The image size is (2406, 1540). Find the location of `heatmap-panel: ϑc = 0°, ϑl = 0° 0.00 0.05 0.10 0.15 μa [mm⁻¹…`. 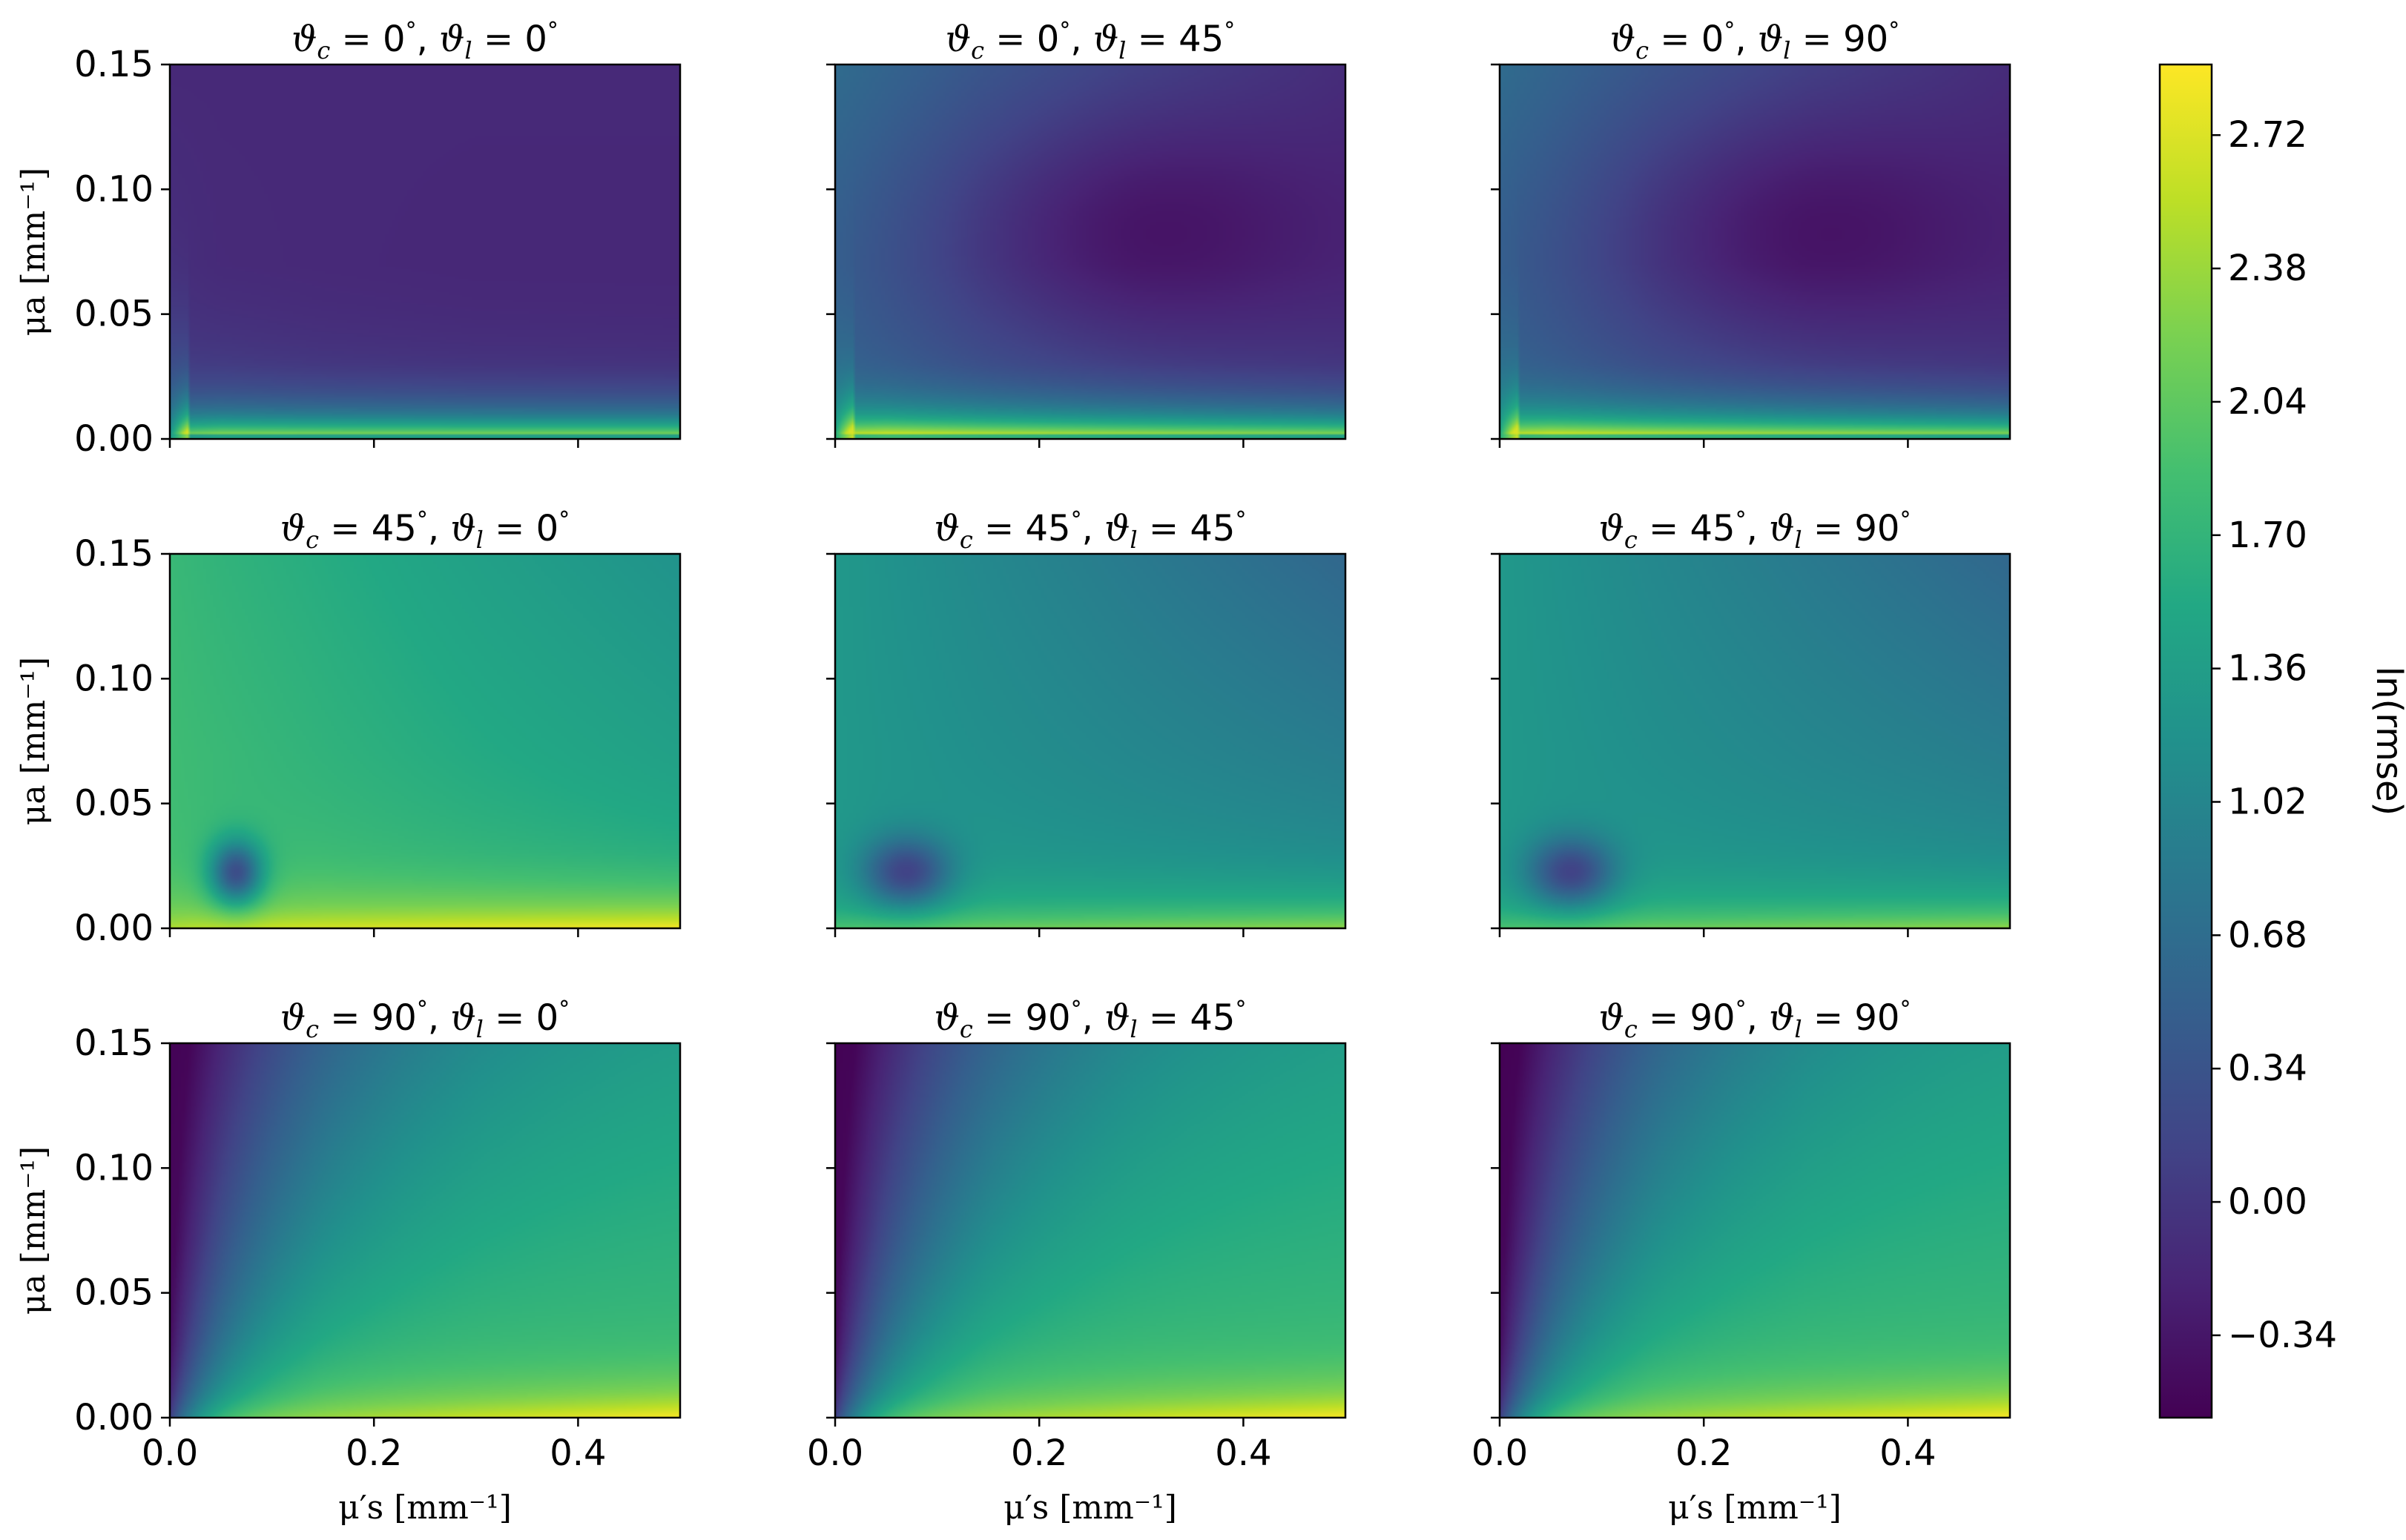

heatmap-panel: ϑc = 0°, ϑl = 0° 0.00 0.05 0.10 0.15 μa [mm⁻¹… is located at coordinates (348, 239).